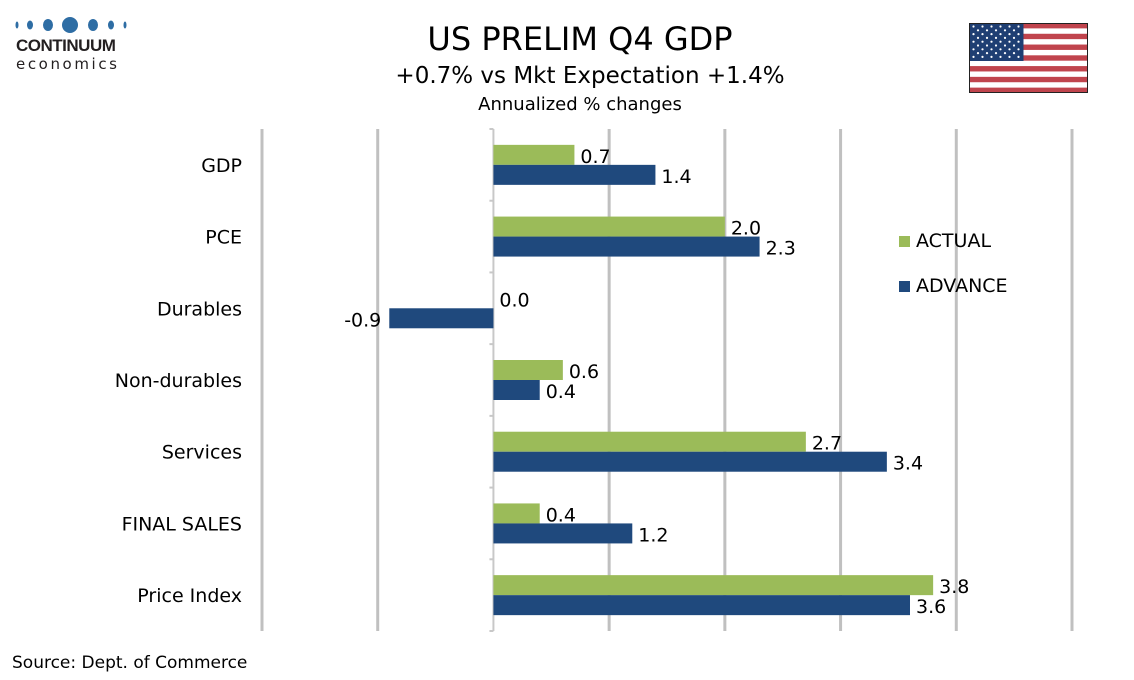 The width and height of the screenshot is (1134, 680). I want to click on category-label: Services, so click(202, 453).